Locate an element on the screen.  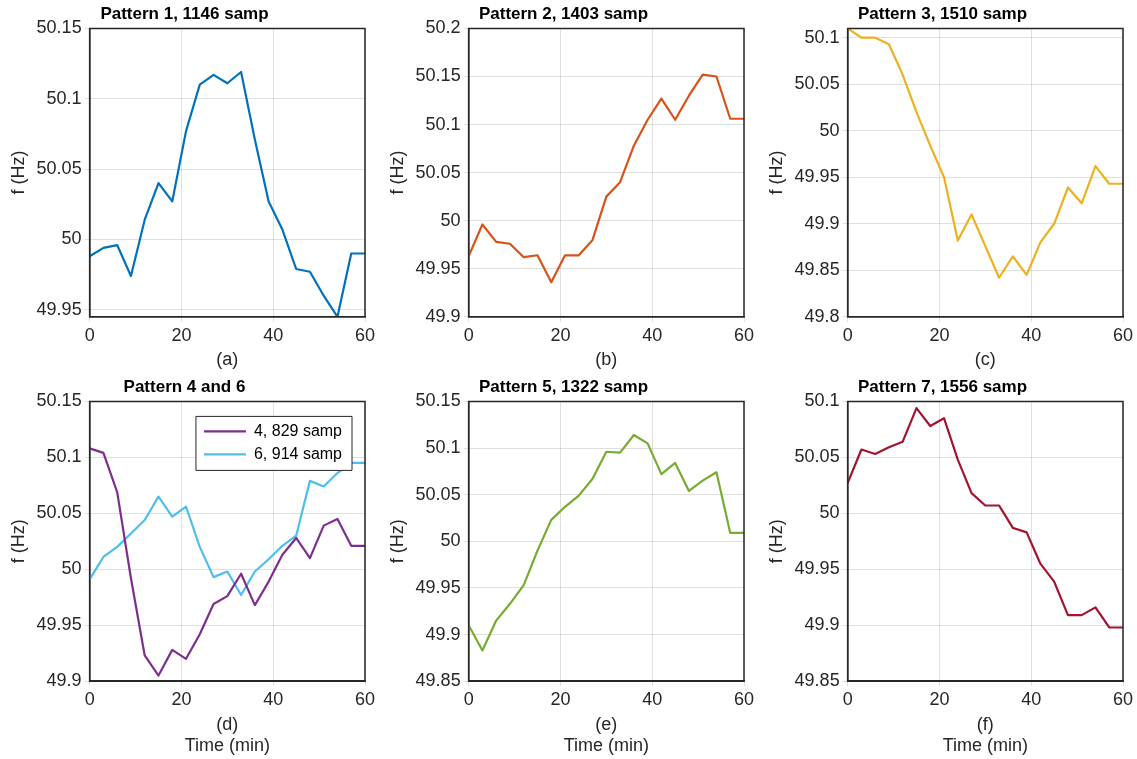
legend-label: 6, 914 samp is located at coordinates (298, 453).